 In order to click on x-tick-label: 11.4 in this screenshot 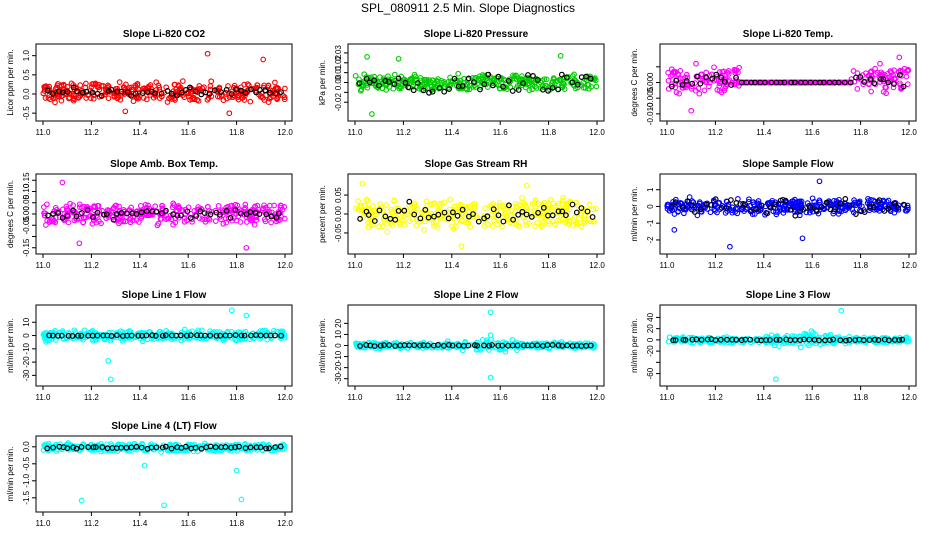, I will do `click(140, 397)`.